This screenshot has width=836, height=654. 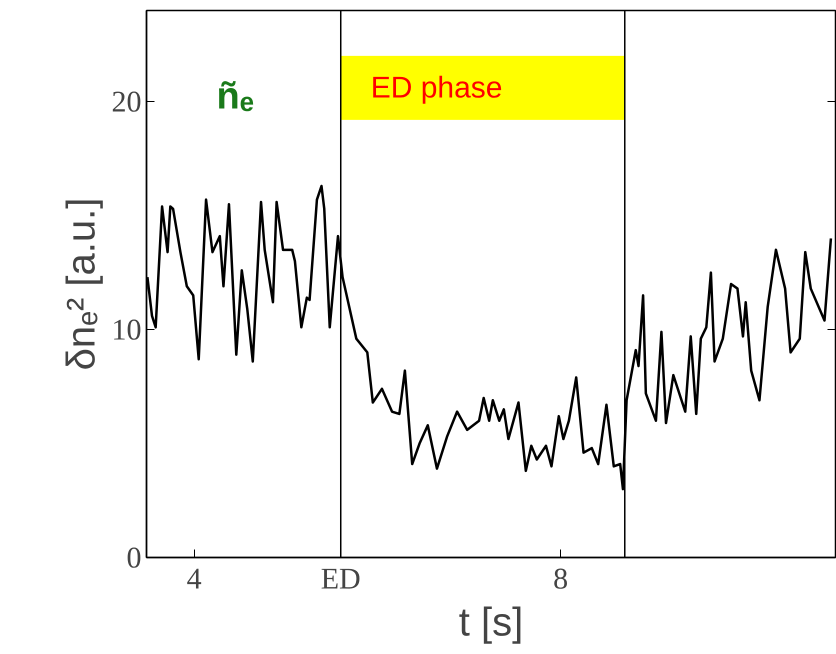 I want to click on annotation: ñₑ, so click(x=235, y=97).